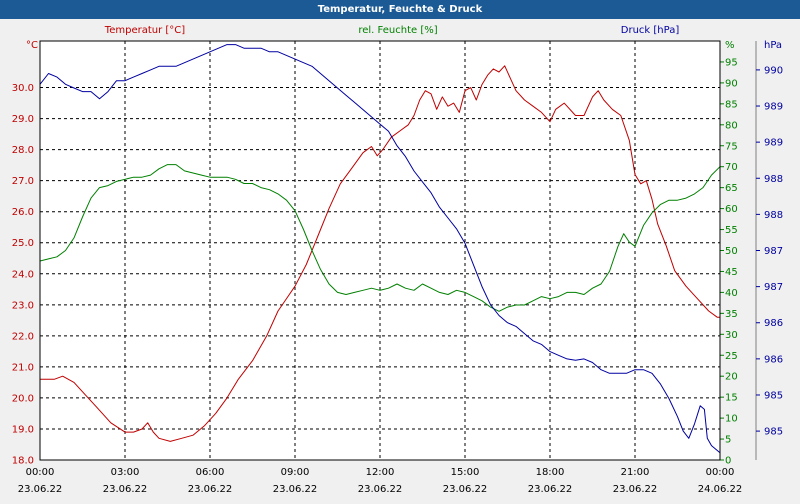 The height and width of the screenshot is (504, 800). Describe the element at coordinates (731, 377) in the screenshot. I see `humidity-tick-label: 20` at that location.